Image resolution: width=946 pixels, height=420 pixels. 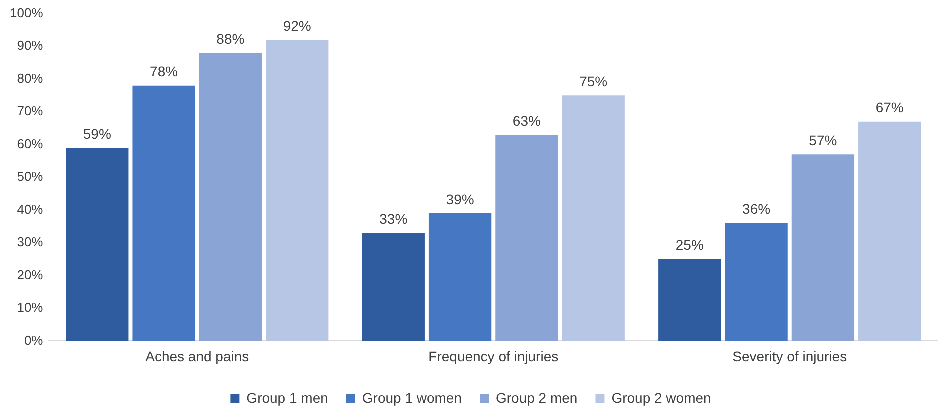 What do you see at coordinates (823, 140) in the screenshot?
I see `data-label: 57%` at bounding box center [823, 140].